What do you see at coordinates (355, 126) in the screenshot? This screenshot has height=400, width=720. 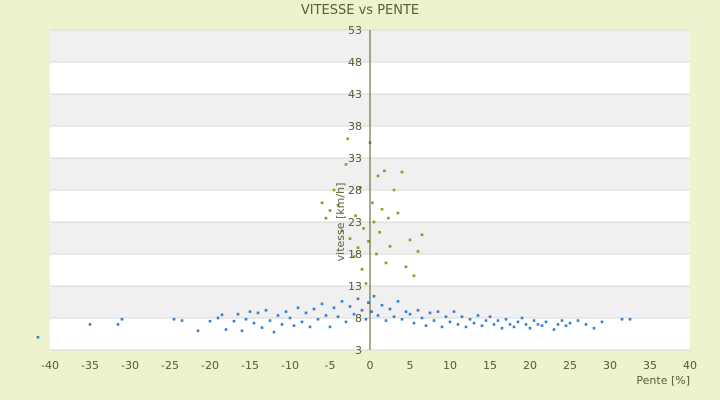 I see `y-tick-label: 38` at bounding box center [355, 126].